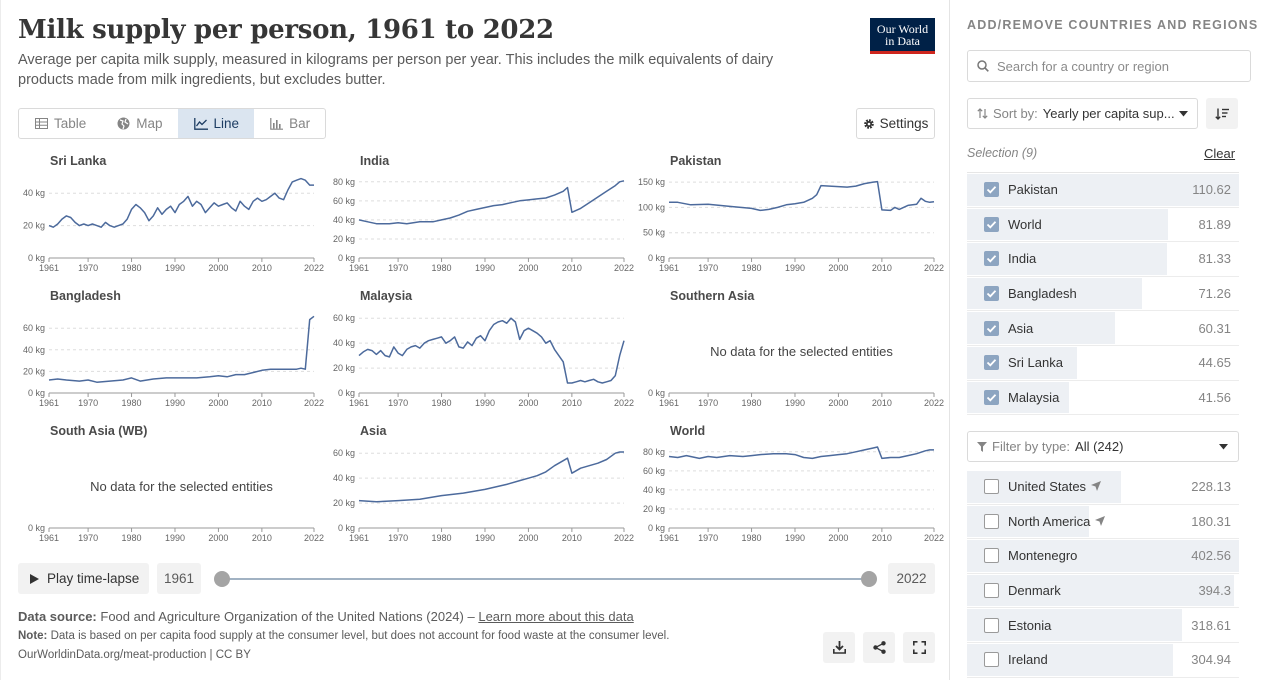 Image resolution: width=1268 pixels, height=680 pixels. I want to click on tab-map: Map, so click(139, 123).